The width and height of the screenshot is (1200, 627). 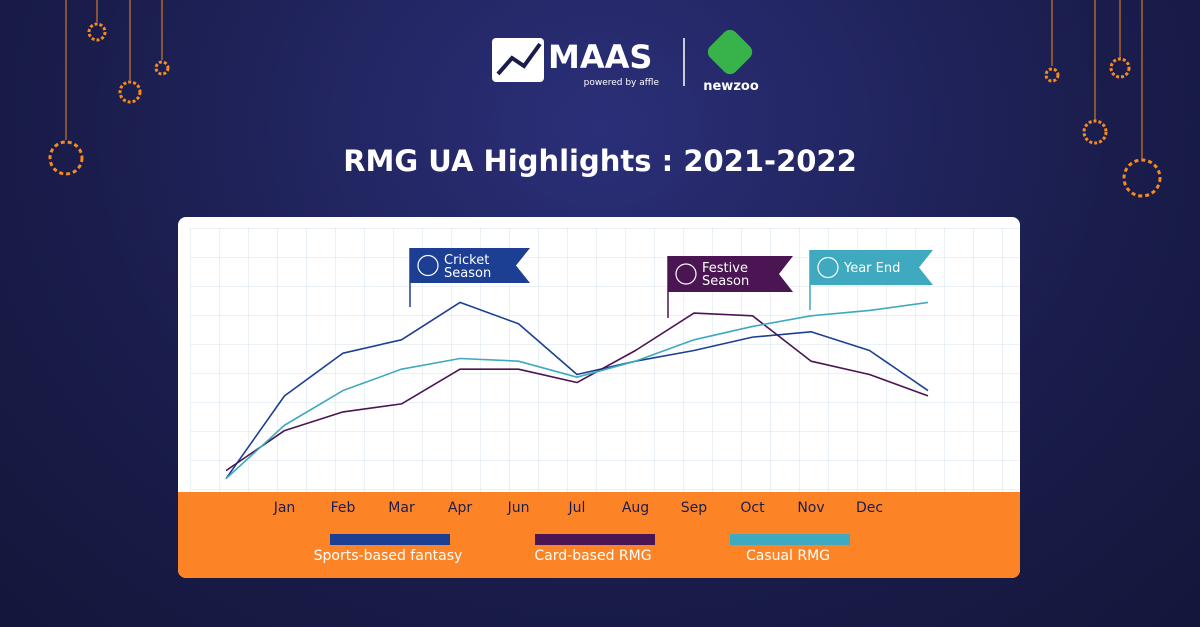 I want to click on annotation: Cricket Season, so click(x=468, y=266).